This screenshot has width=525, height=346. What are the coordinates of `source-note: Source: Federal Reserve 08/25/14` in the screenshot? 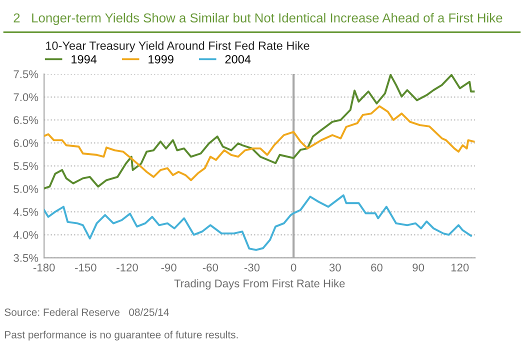 It's located at (86, 312).